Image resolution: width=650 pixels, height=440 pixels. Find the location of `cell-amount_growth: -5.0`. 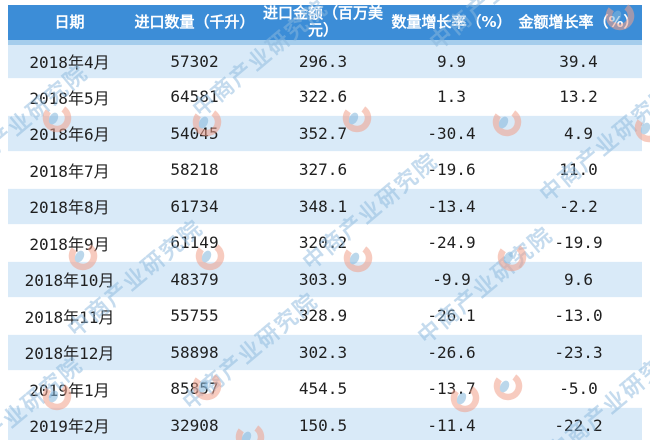

cell-amount_growth: -5.0 is located at coordinates (578, 389).